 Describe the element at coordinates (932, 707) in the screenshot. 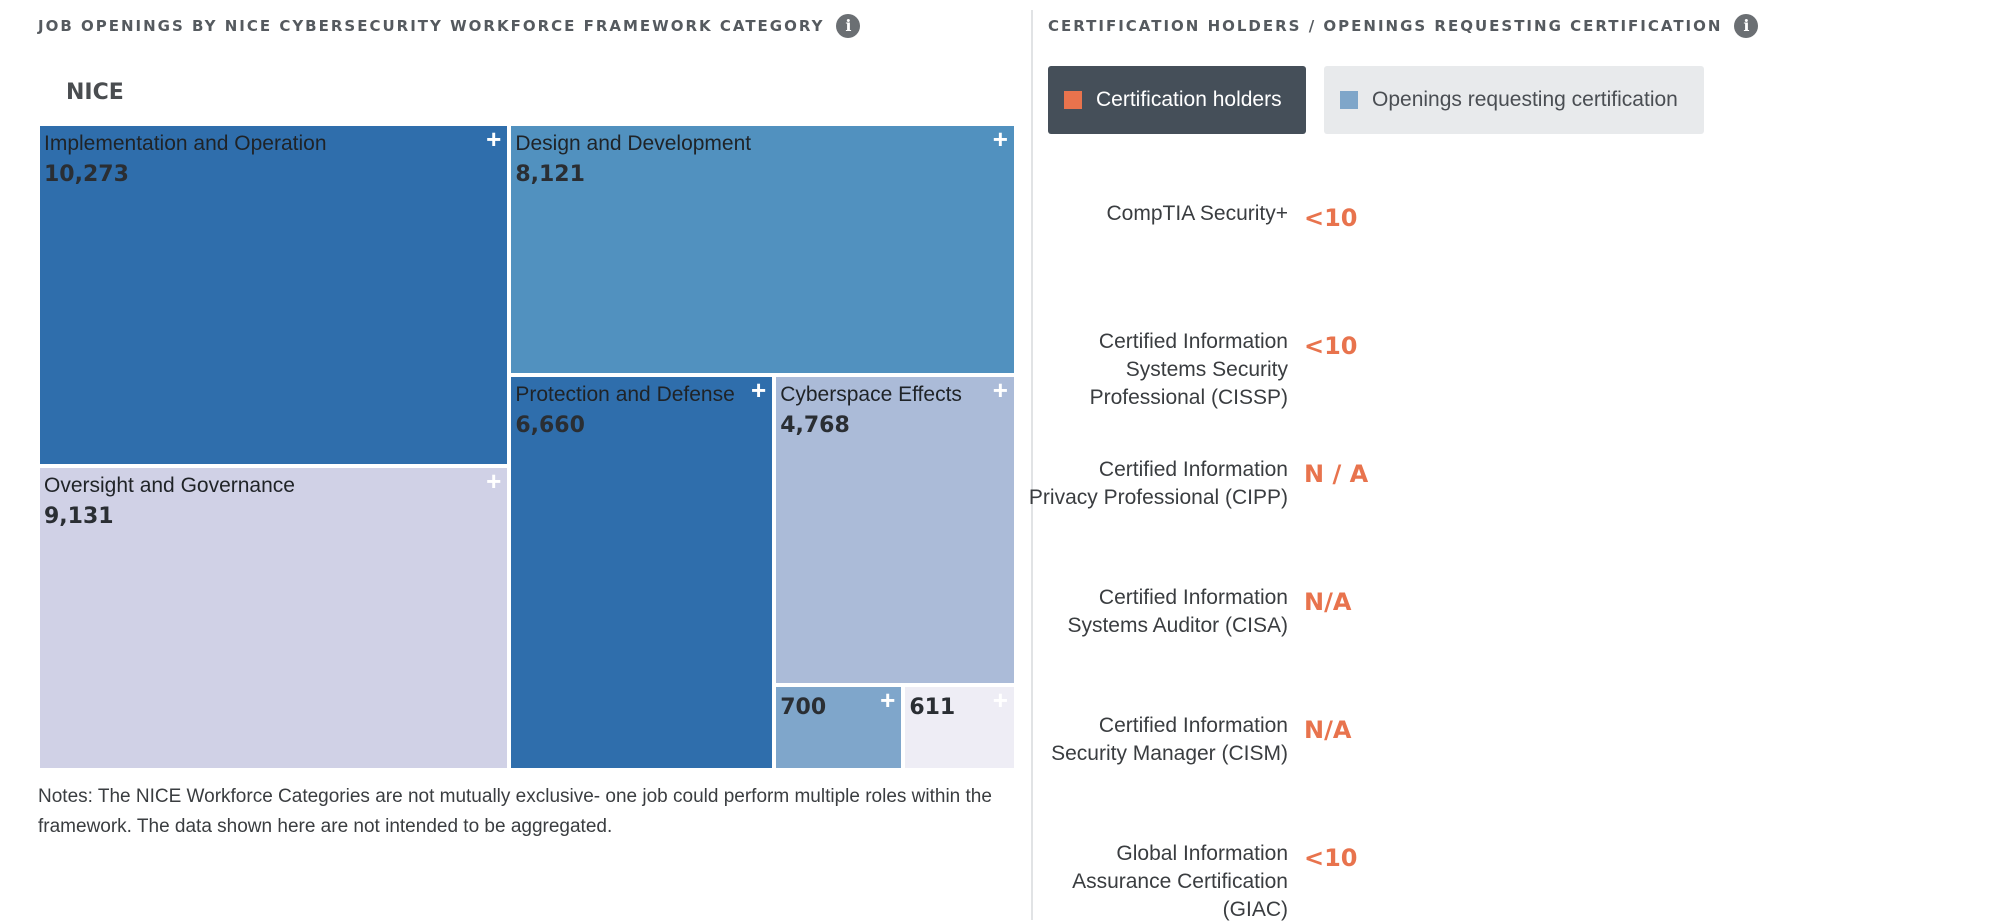

I see `treemap-cell-value: 611` at that location.